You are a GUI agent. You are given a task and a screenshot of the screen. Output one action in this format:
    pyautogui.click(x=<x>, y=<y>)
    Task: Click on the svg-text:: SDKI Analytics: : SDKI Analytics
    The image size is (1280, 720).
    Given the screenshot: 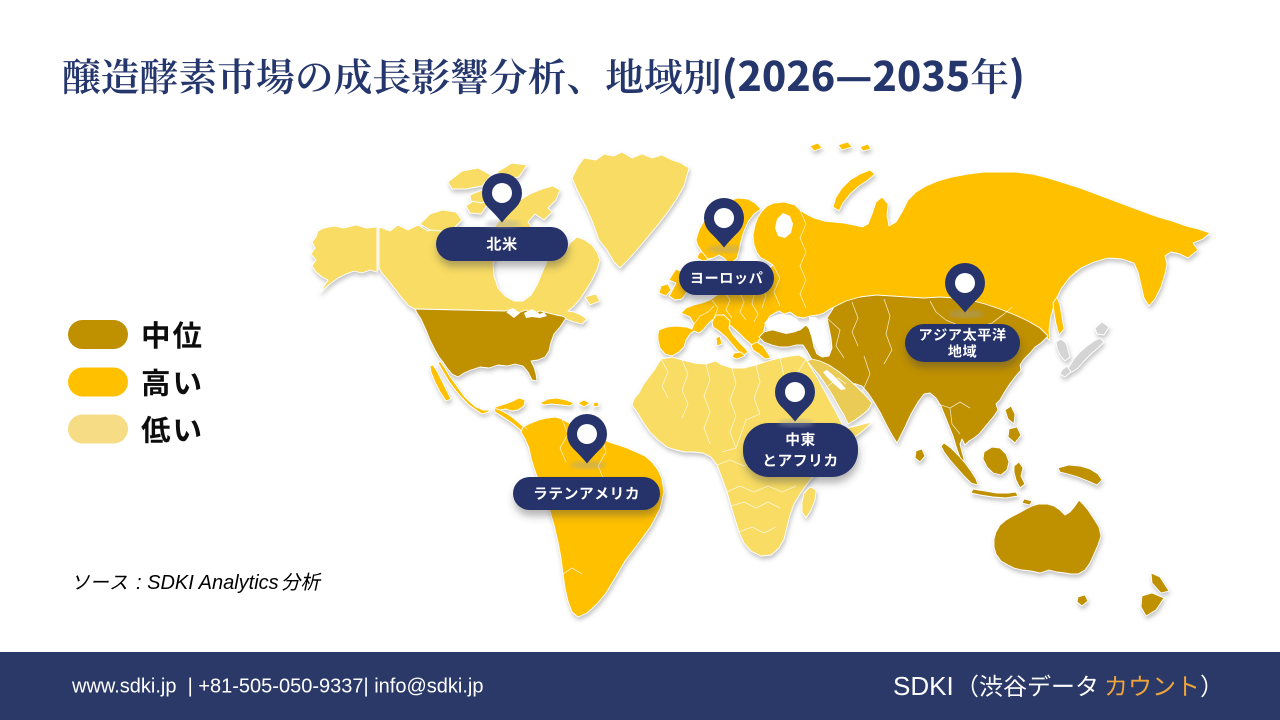 What is the action you would take?
    pyautogui.click(x=207, y=583)
    